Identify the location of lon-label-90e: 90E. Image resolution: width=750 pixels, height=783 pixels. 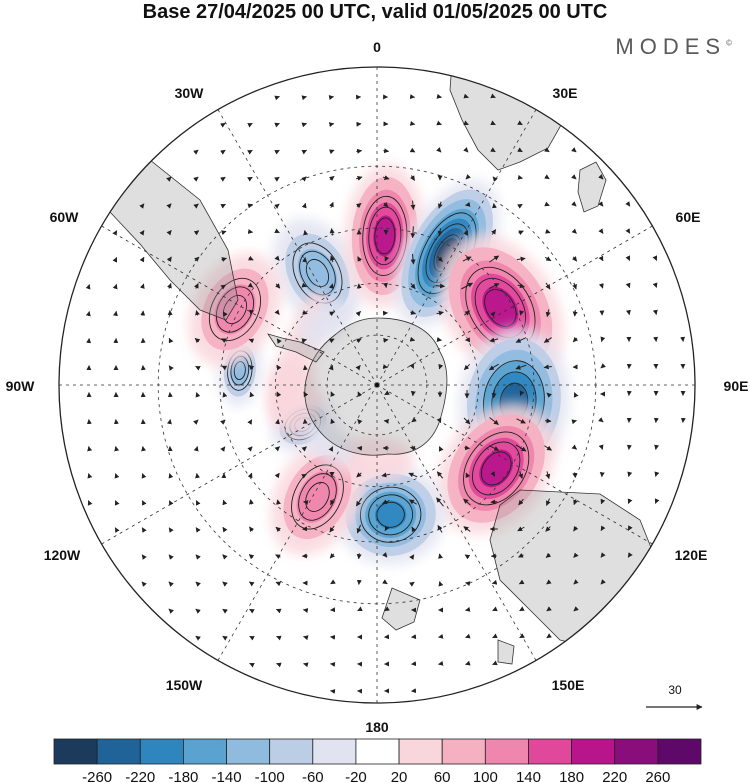
(736, 386).